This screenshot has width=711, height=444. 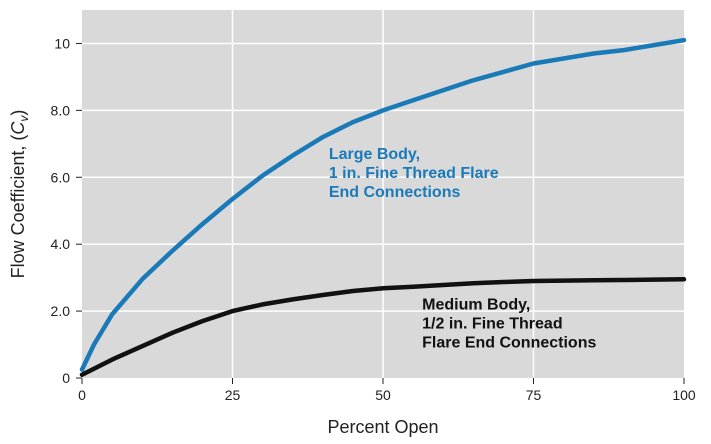 I want to click on y-axis-ticks: 0 2.0 4.0 6.0 8.0 10, so click(x=66, y=210).